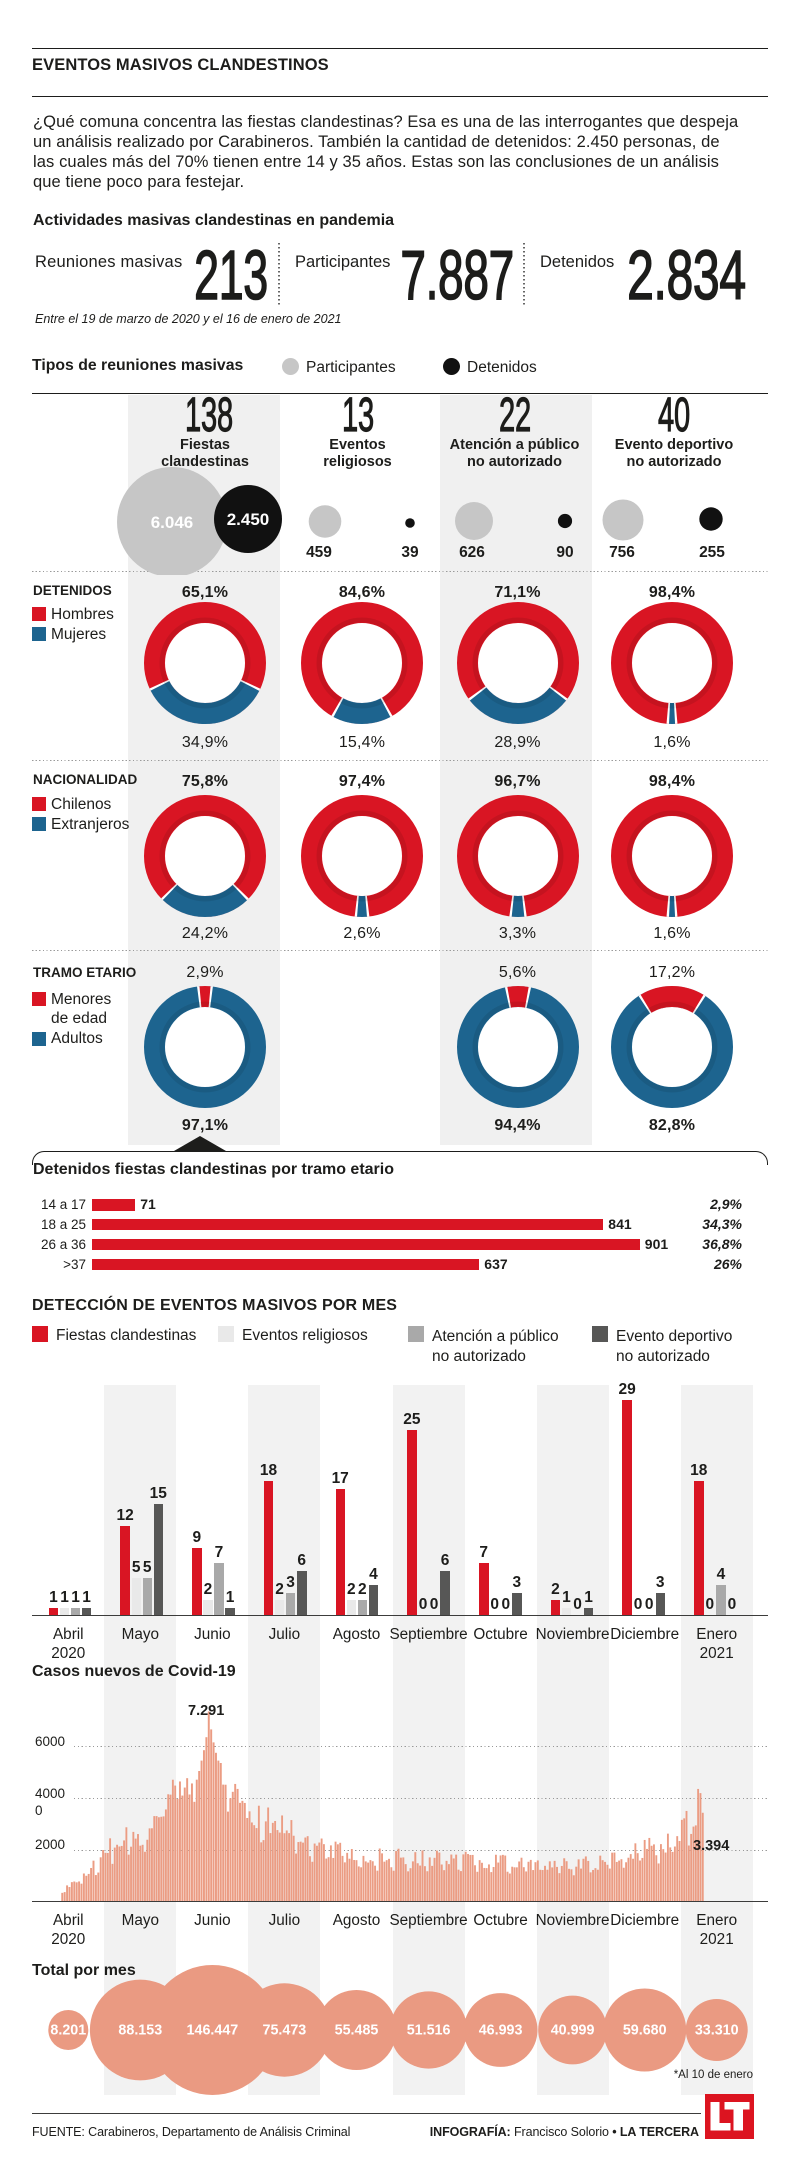 The height and width of the screenshot is (2184, 800). What do you see at coordinates (357, 2031) in the screenshot?
I see `svg-text: 55.485` at bounding box center [357, 2031].